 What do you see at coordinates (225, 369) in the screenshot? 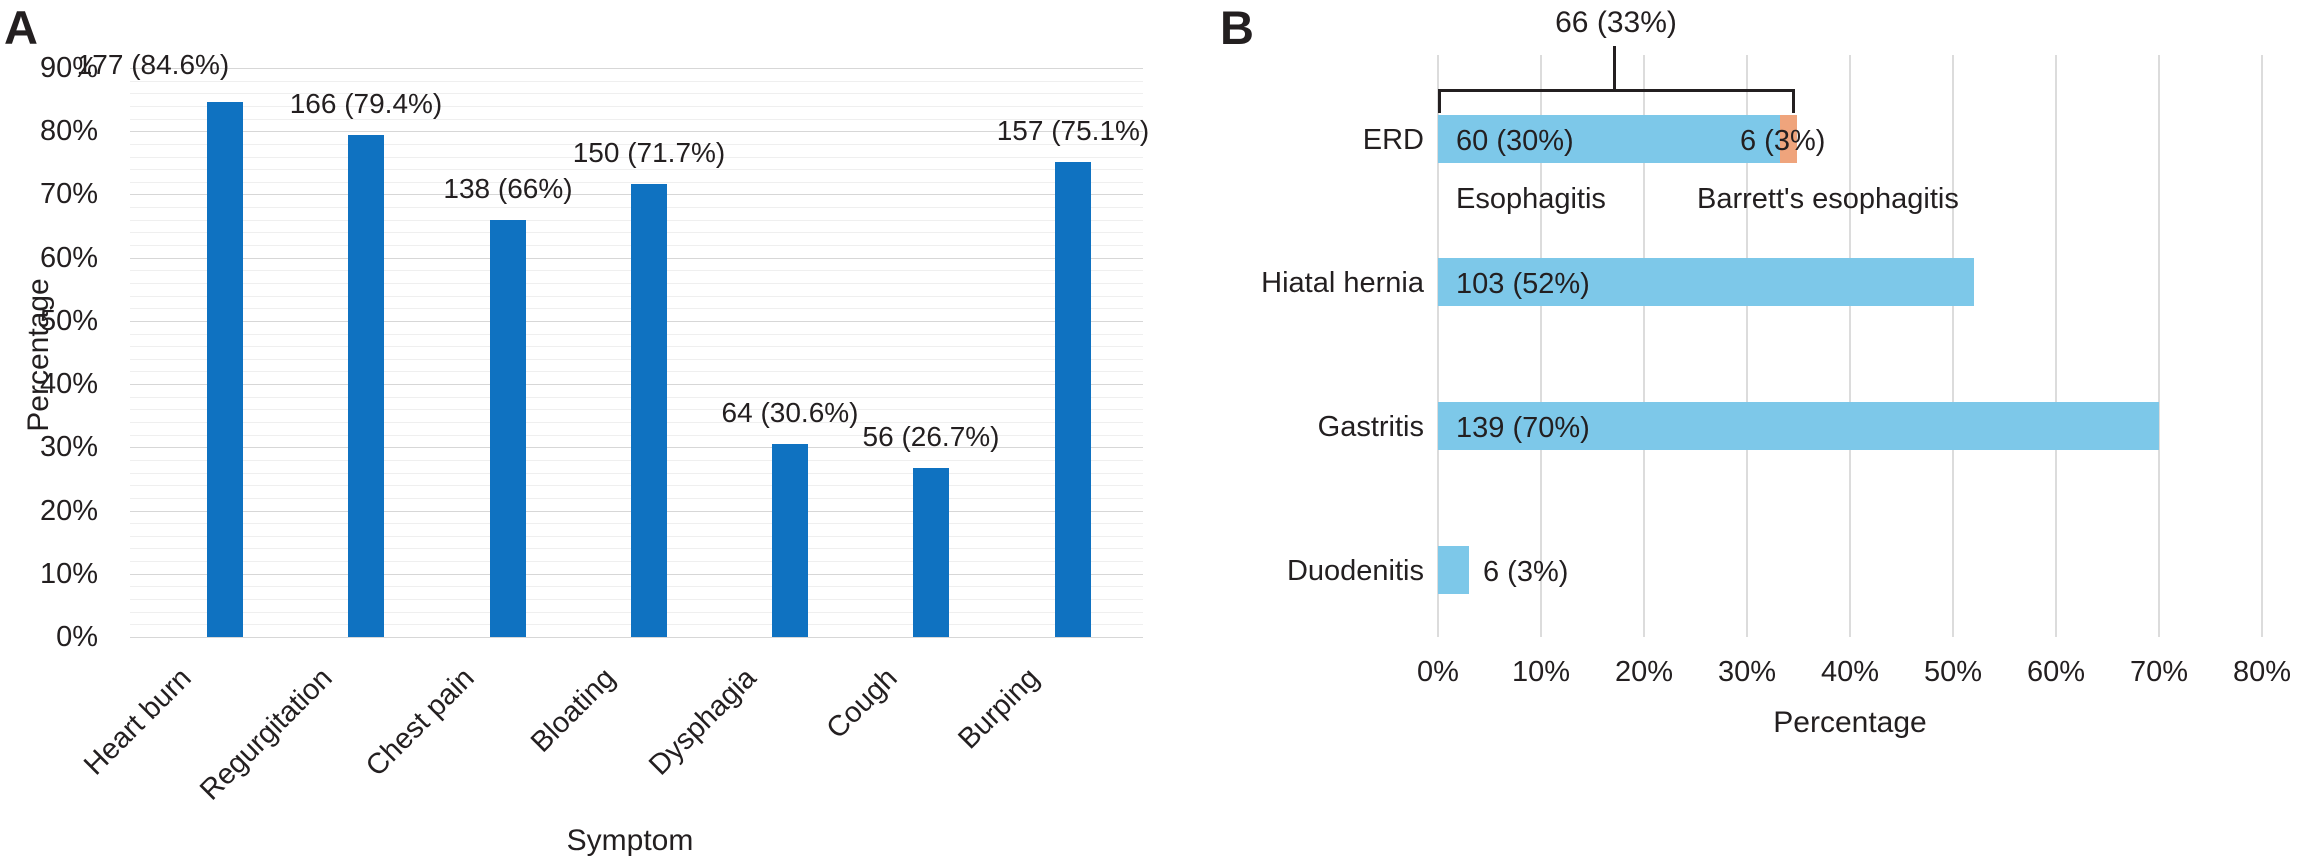
I see `bar-heart-burn` at bounding box center [225, 369].